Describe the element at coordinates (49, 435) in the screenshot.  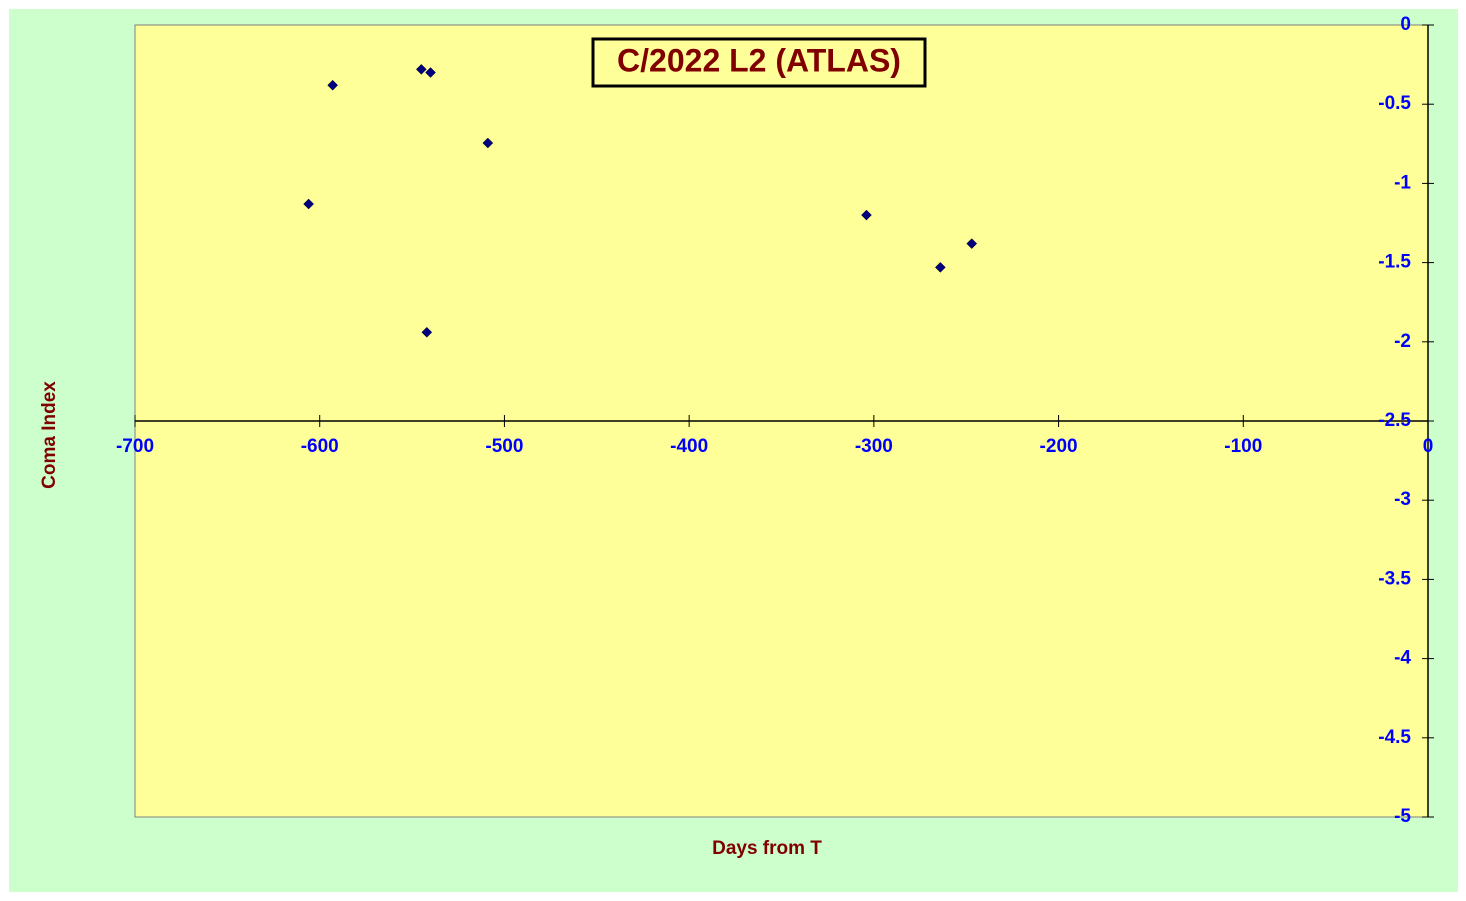
I see `y-axis-label: Coma Index` at that location.